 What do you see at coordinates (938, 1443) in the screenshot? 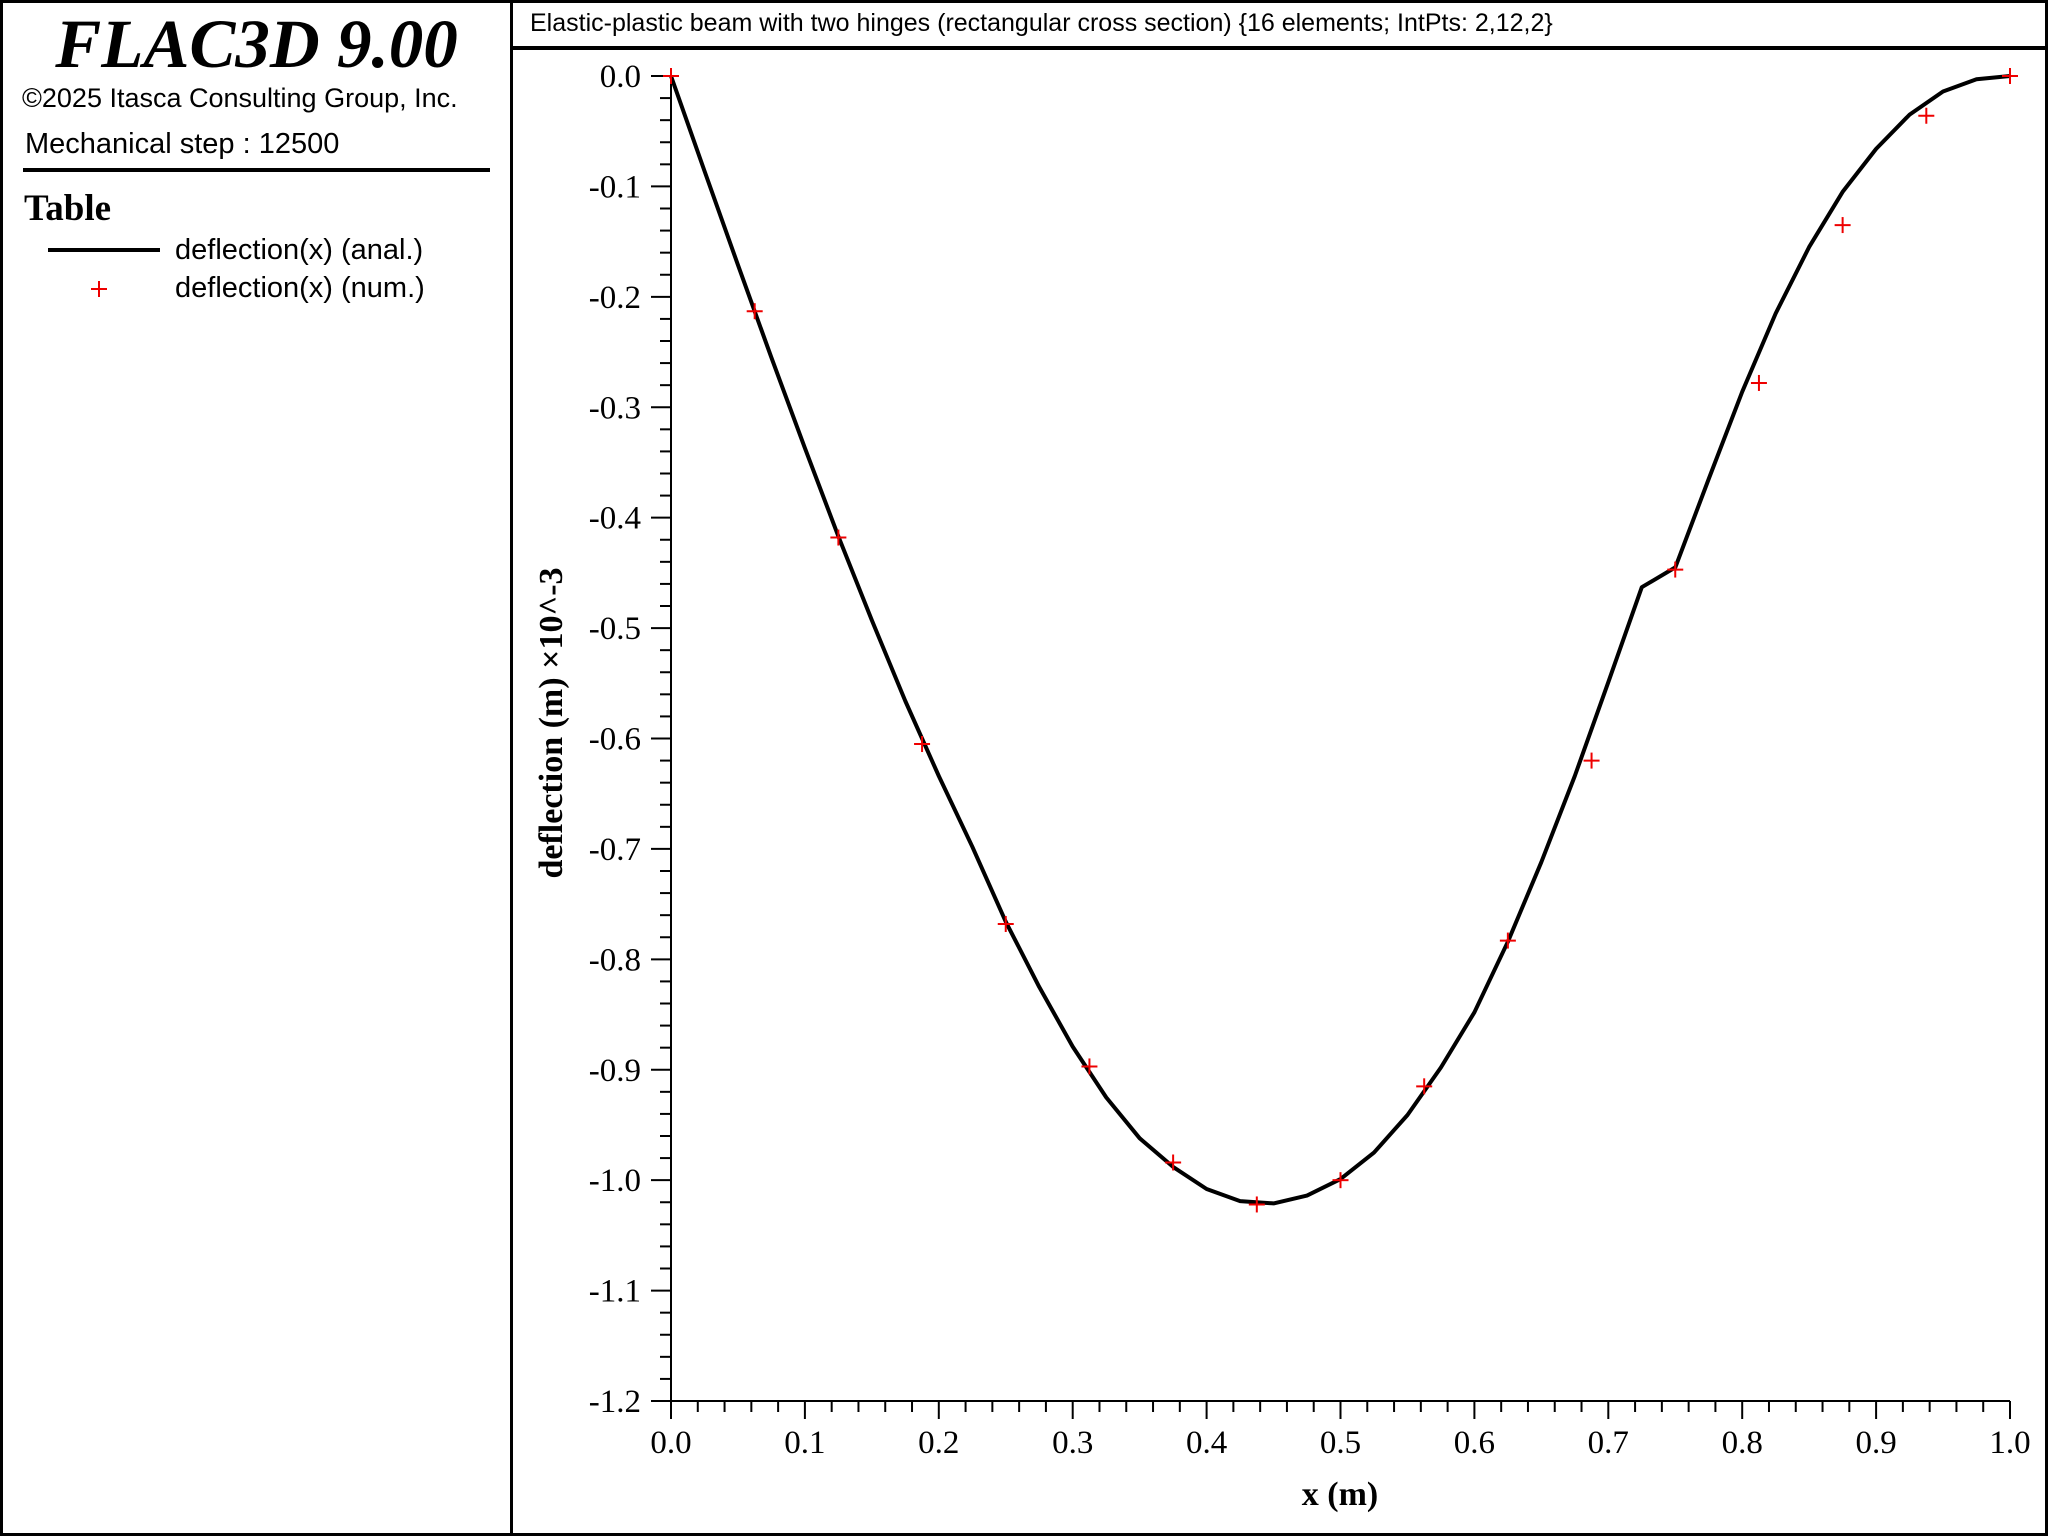
I see `x-tick-label: 0.2` at bounding box center [938, 1443].